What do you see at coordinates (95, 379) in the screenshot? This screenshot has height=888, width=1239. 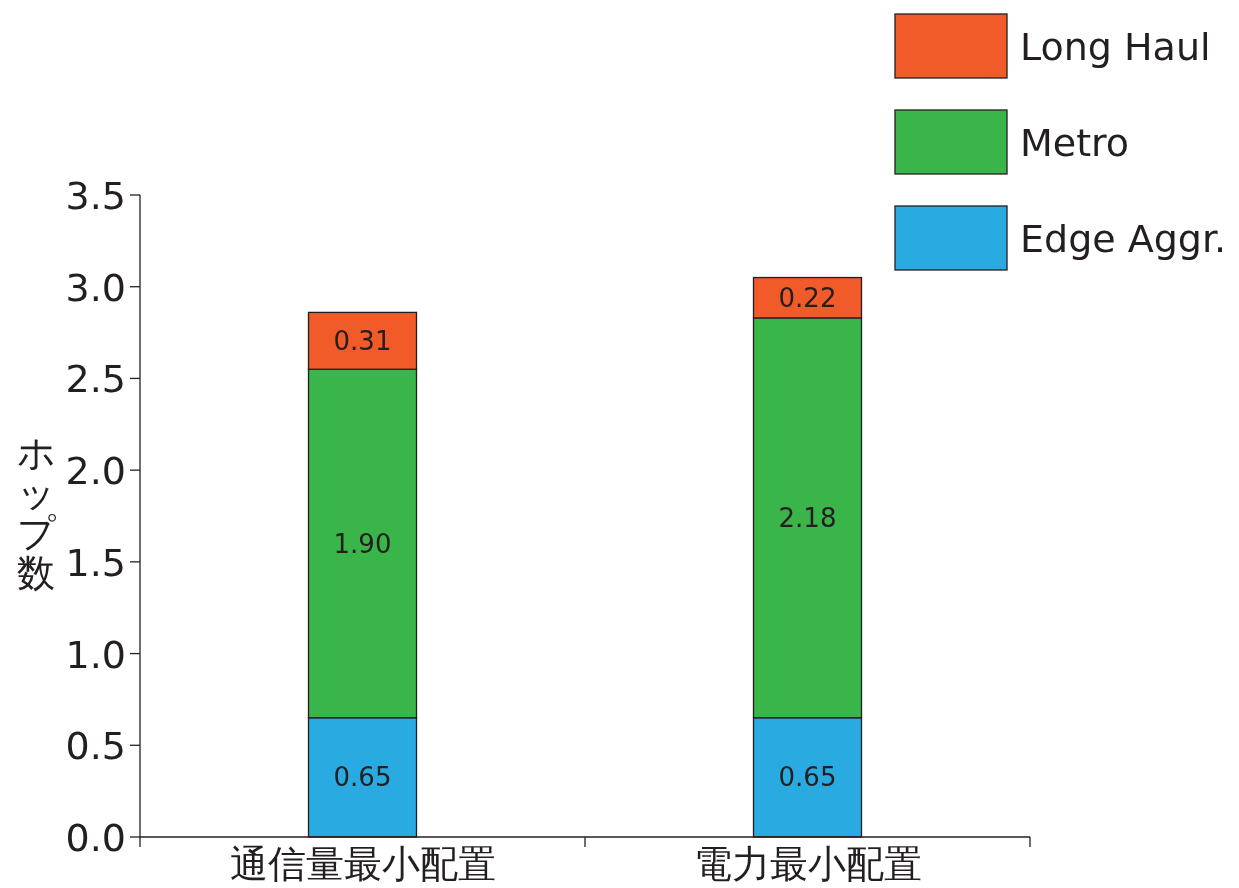 I see `y-tick-label: 2.5` at bounding box center [95, 379].